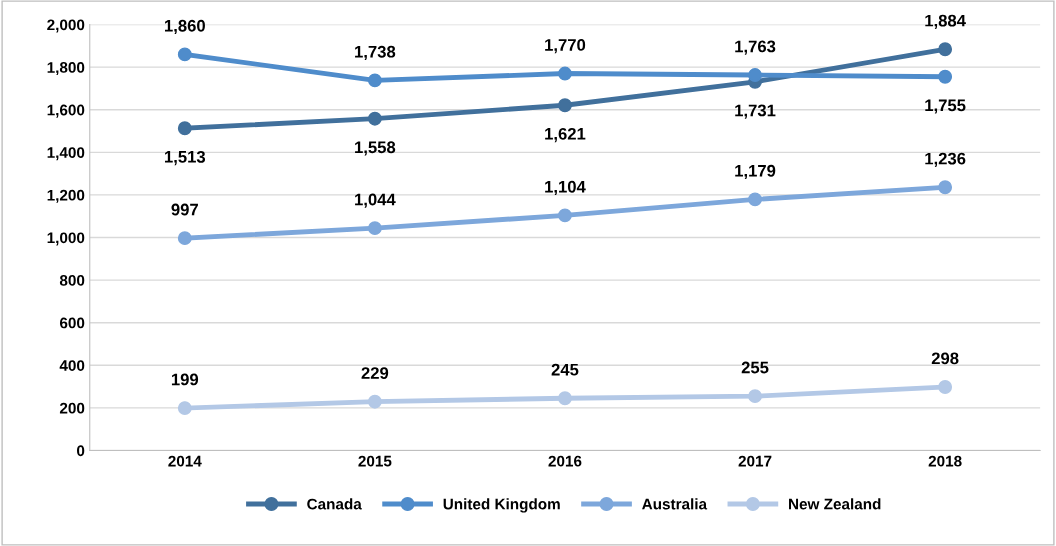 Image resolution: width=1056 pixels, height=546 pixels. What do you see at coordinates (334, 504) in the screenshot?
I see `legend-label: Canada` at bounding box center [334, 504].